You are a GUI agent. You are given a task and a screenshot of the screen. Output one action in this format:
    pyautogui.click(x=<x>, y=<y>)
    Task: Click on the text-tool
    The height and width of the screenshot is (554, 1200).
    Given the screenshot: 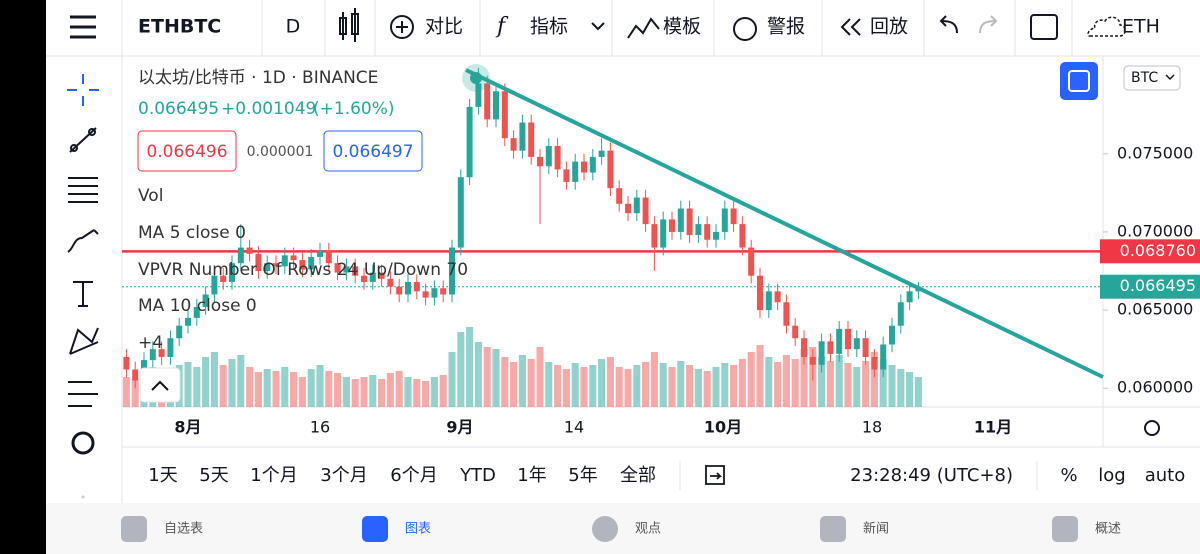 What is the action you would take?
    pyautogui.click(x=83, y=294)
    